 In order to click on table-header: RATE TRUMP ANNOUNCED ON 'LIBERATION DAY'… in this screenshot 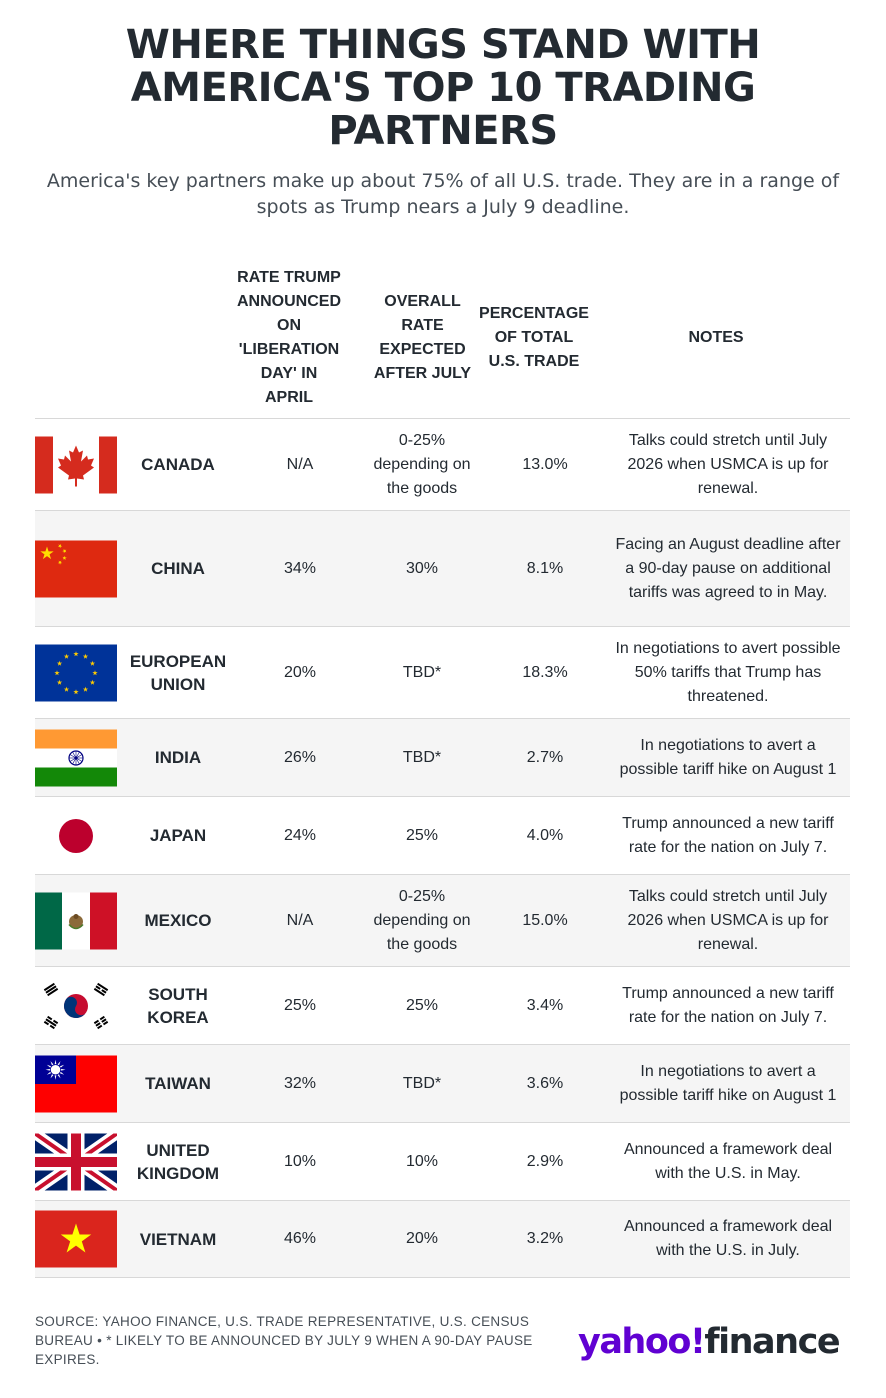, I will do `click(443, 338)`.